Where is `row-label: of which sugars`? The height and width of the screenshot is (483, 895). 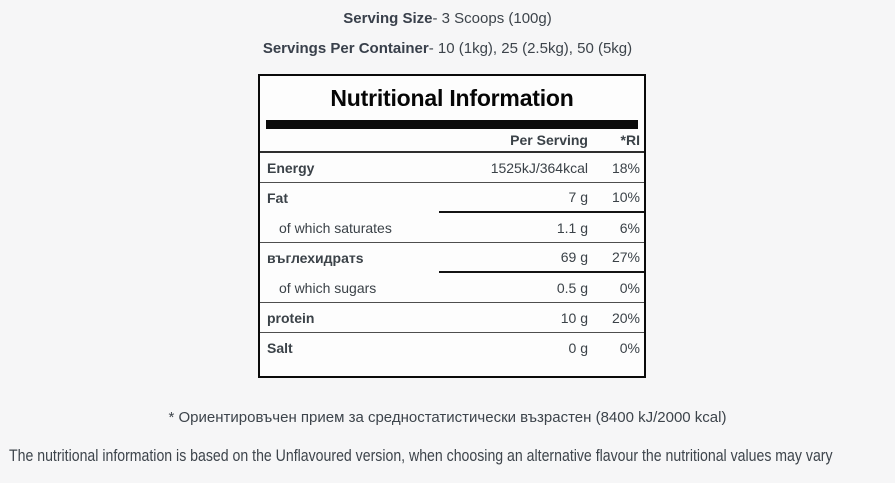
row-label: of which sugars is located at coordinates (328, 287).